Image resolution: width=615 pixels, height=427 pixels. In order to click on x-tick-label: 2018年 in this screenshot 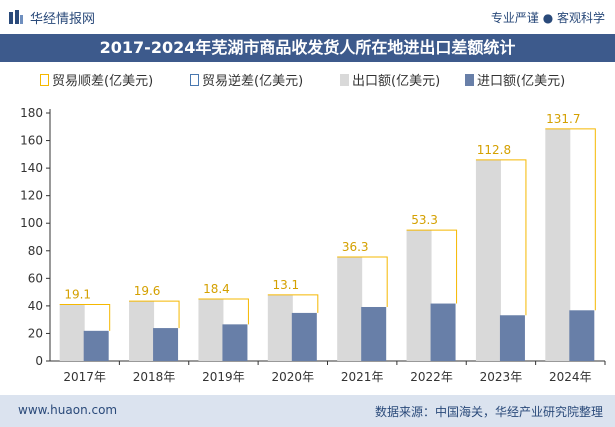, I will do `click(154, 377)`.